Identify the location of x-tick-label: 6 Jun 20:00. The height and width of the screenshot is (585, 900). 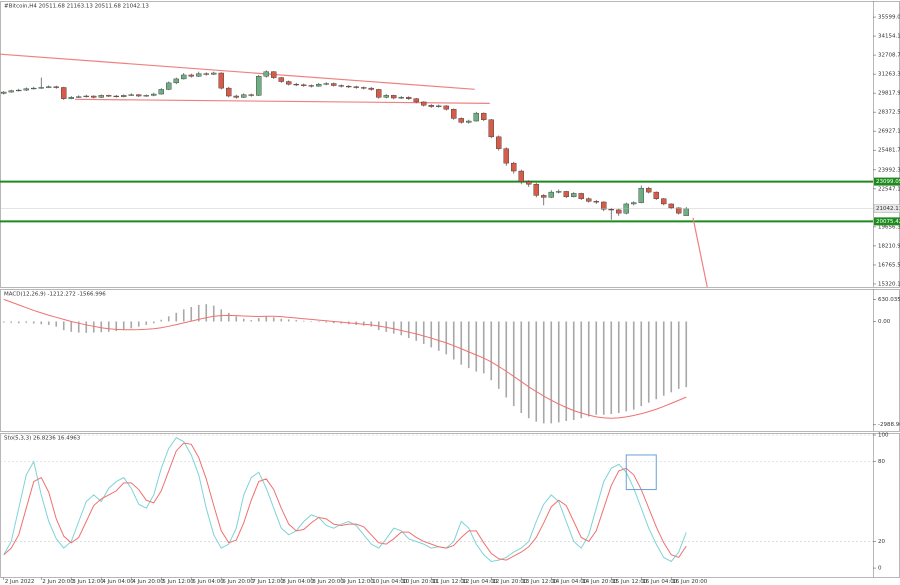
(238, 582).